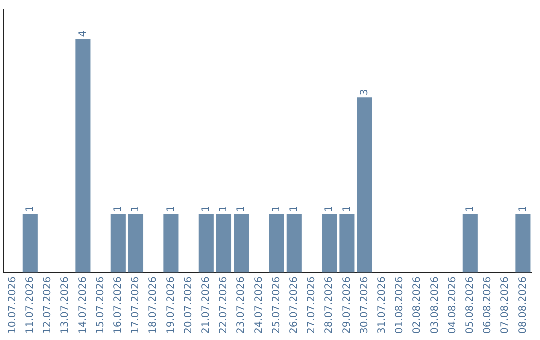 This screenshot has height=340, width=540. What do you see at coordinates (66, 305) in the screenshot?
I see `x-tick-label: 13.07.2026` at bounding box center [66, 305].